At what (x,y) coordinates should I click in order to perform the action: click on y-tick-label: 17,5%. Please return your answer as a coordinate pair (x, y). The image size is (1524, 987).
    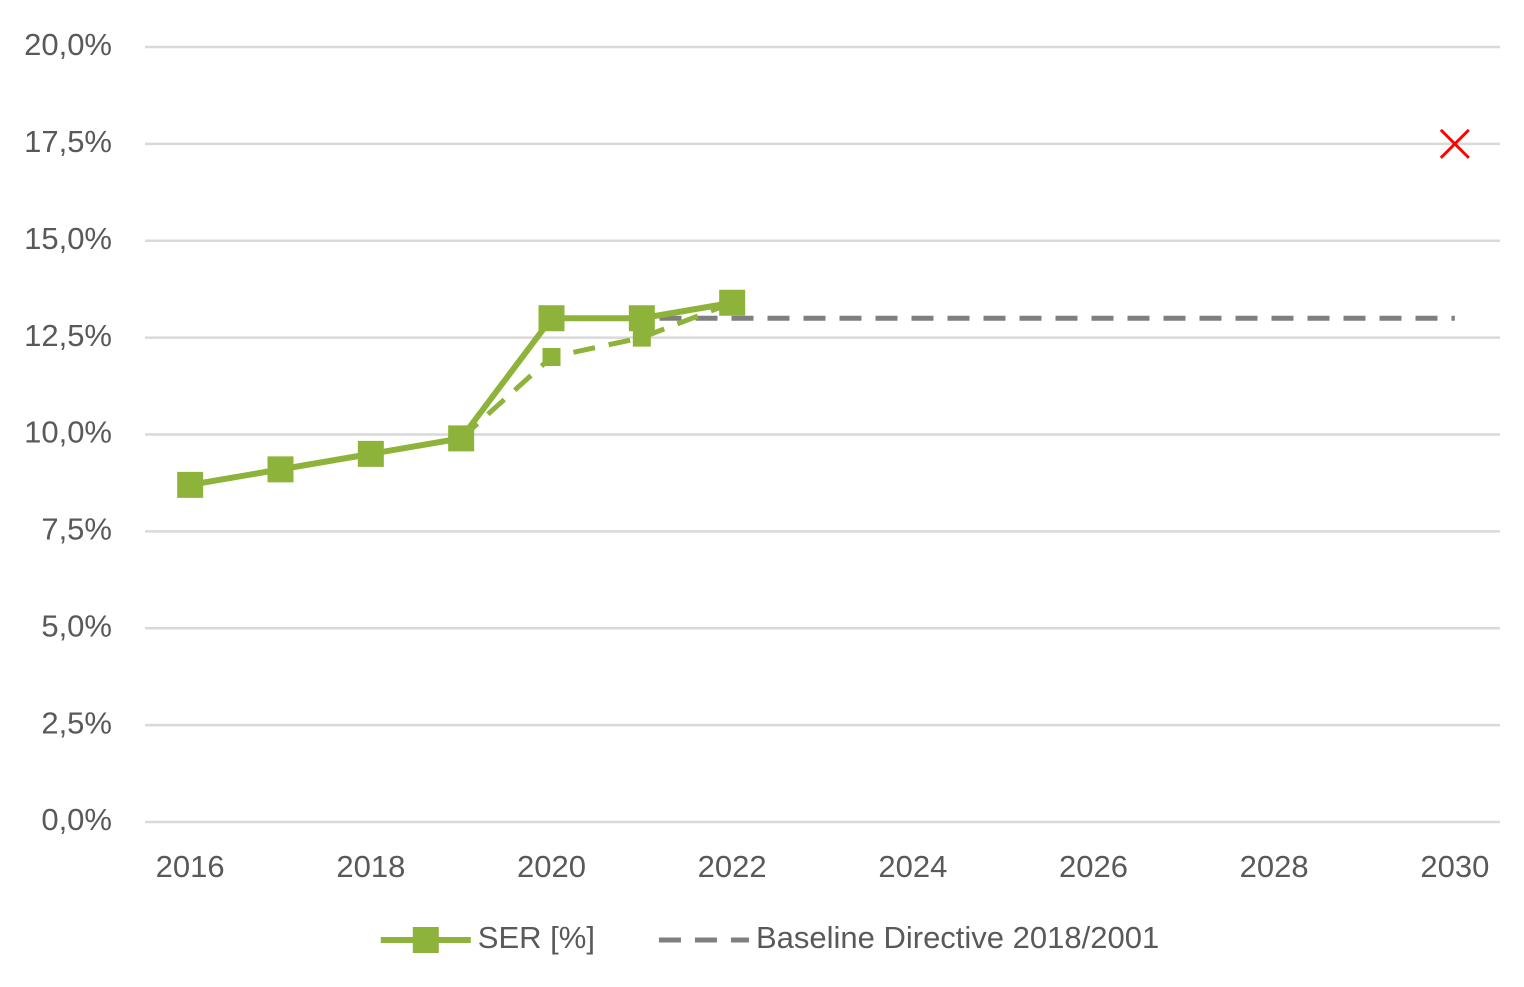
    Looking at the image, I should click on (68, 141).